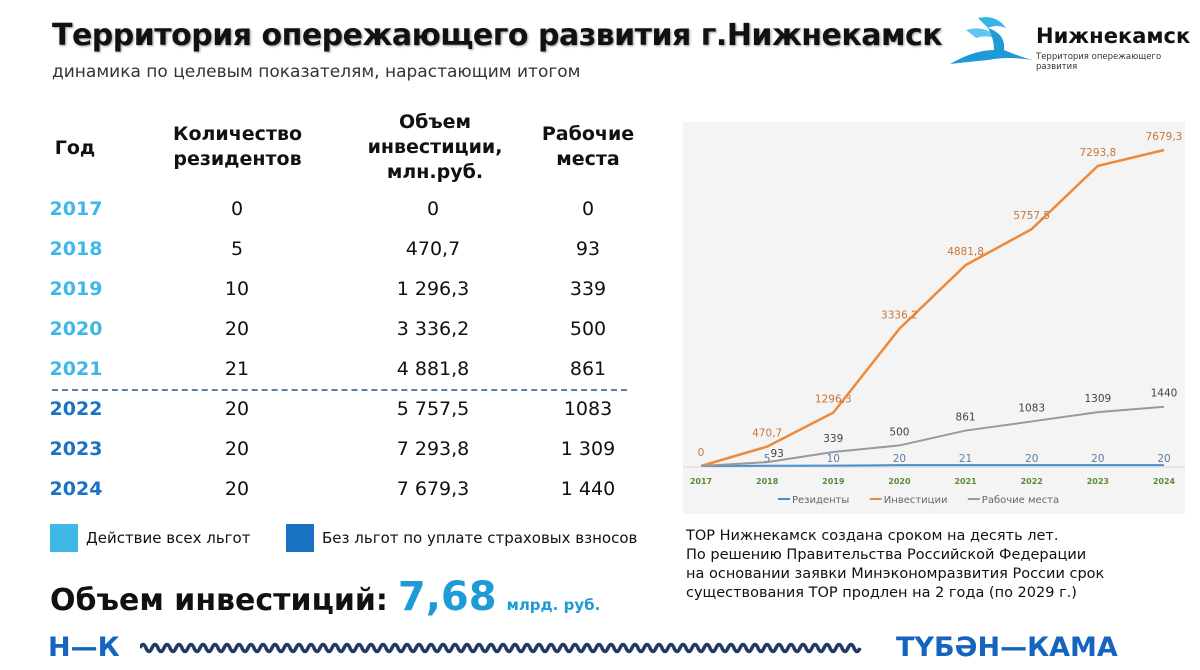 The width and height of the screenshot is (1200, 670). Describe the element at coordinates (588, 369) in the screenshot. I see `row-jobs: 861` at that location.